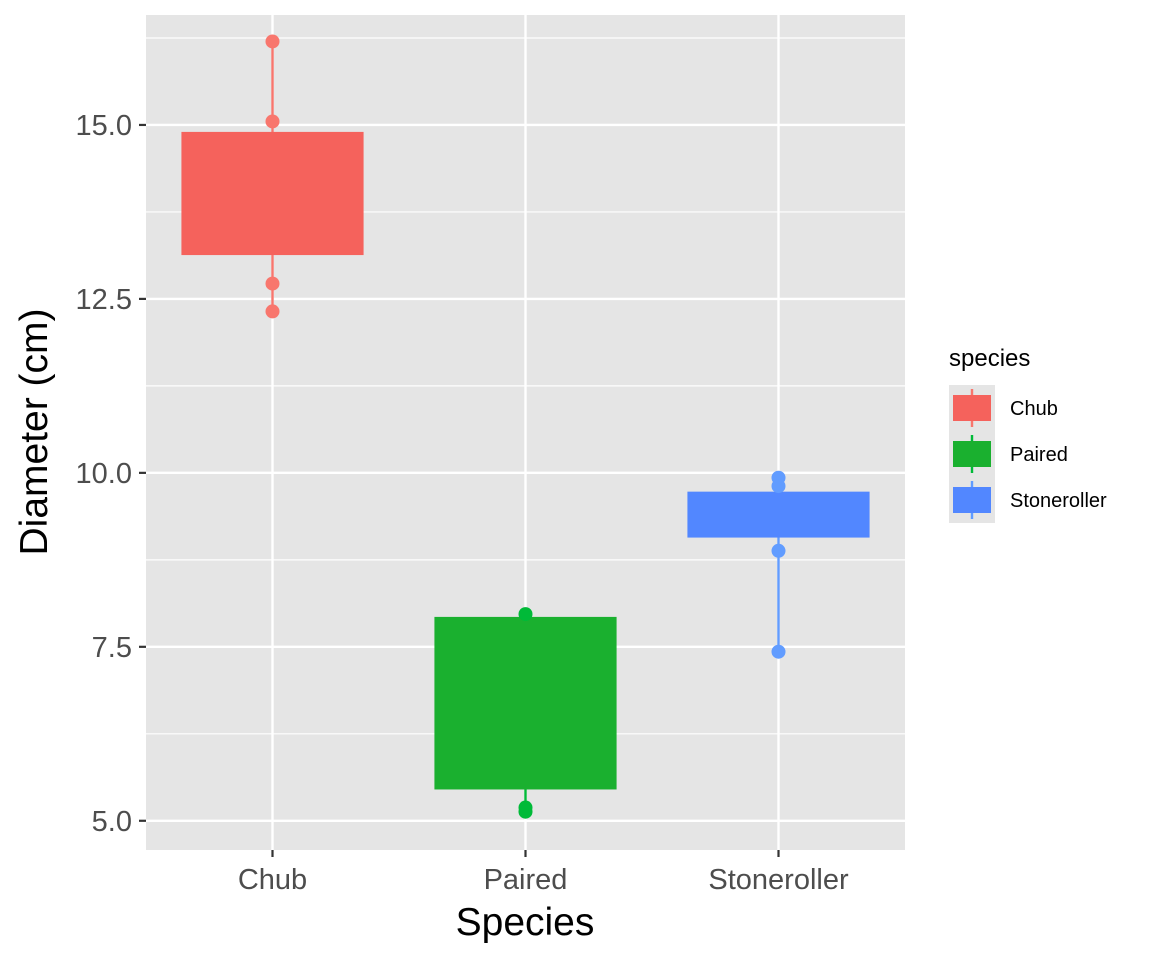 The image size is (1152, 960). I want to click on series-chub, so click(272, 176).